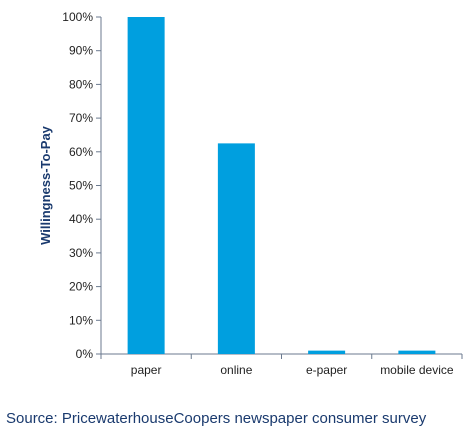 This screenshot has width=476, height=436. What do you see at coordinates (236, 370) in the screenshot?
I see `x-category-label: online` at bounding box center [236, 370].